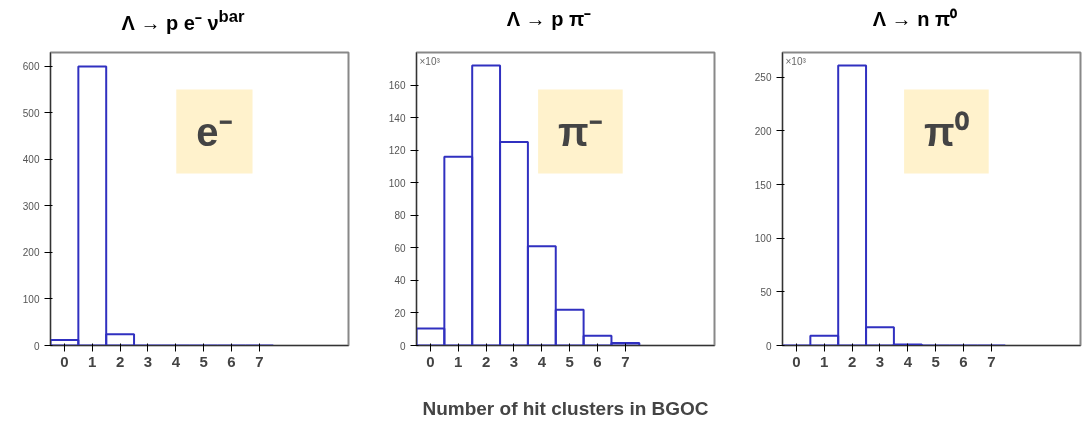  What do you see at coordinates (400, 216) in the screenshot?
I see `y-tick-label: 80` at bounding box center [400, 216].